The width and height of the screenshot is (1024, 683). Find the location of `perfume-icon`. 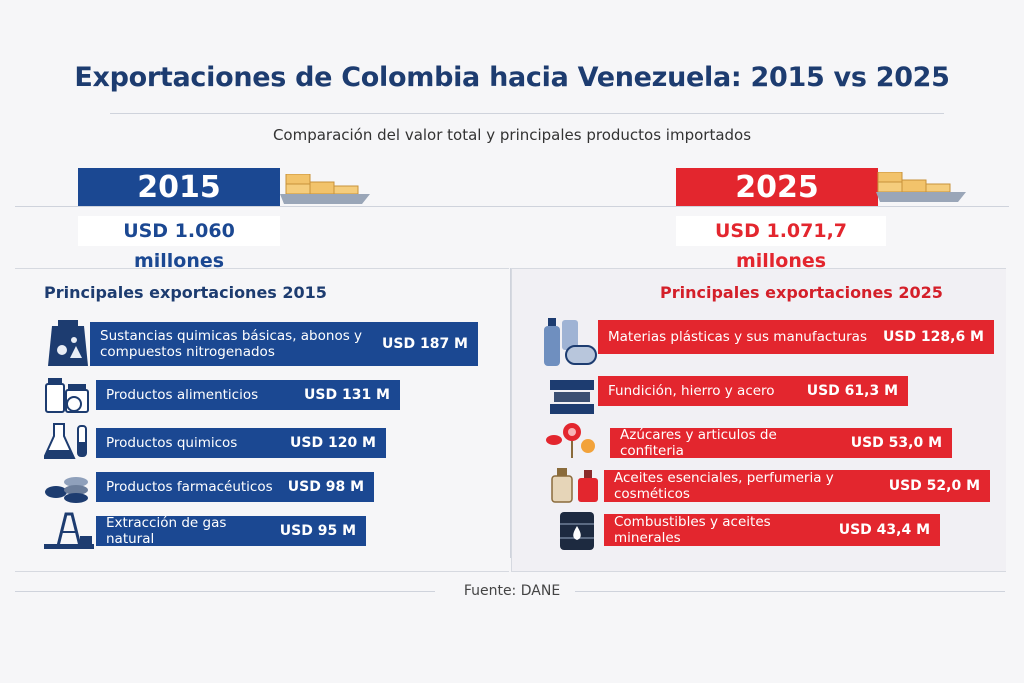

perfume-icon is located at coordinates (576, 486).